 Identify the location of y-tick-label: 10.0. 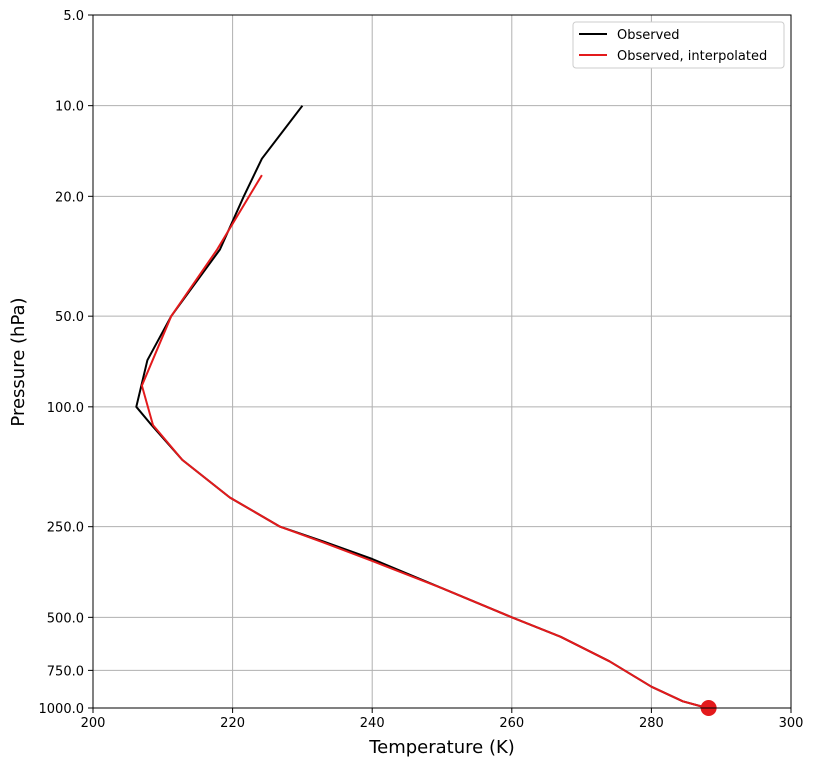
(69, 107).